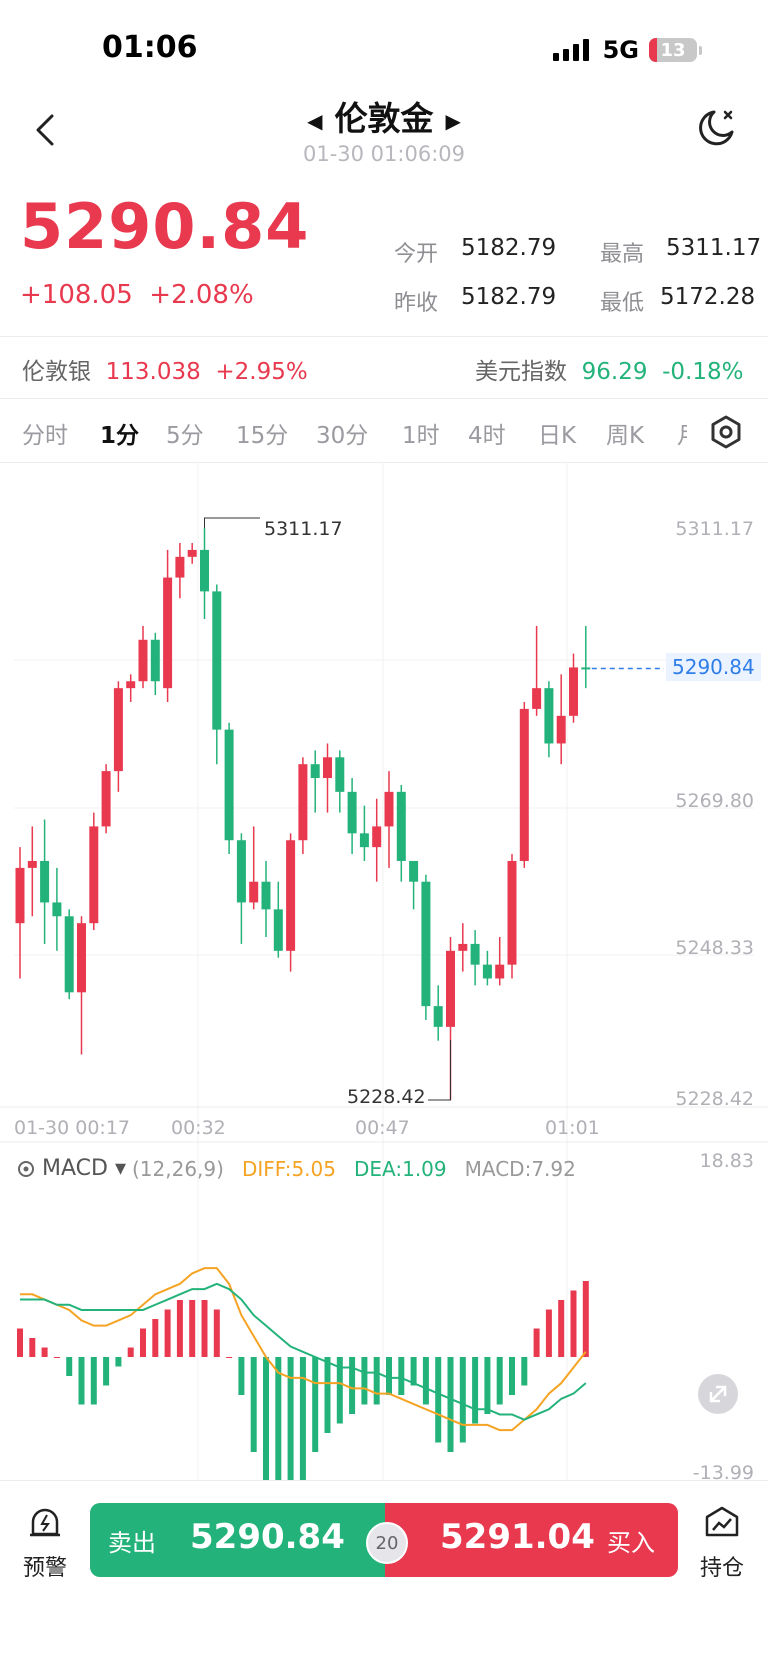 The width and height of the screenshot is (768, 1665). What do you see at coordinates (303, 1351) in the screenshot?
I see `macd-dea-line` at bounding box center [303, 1351].